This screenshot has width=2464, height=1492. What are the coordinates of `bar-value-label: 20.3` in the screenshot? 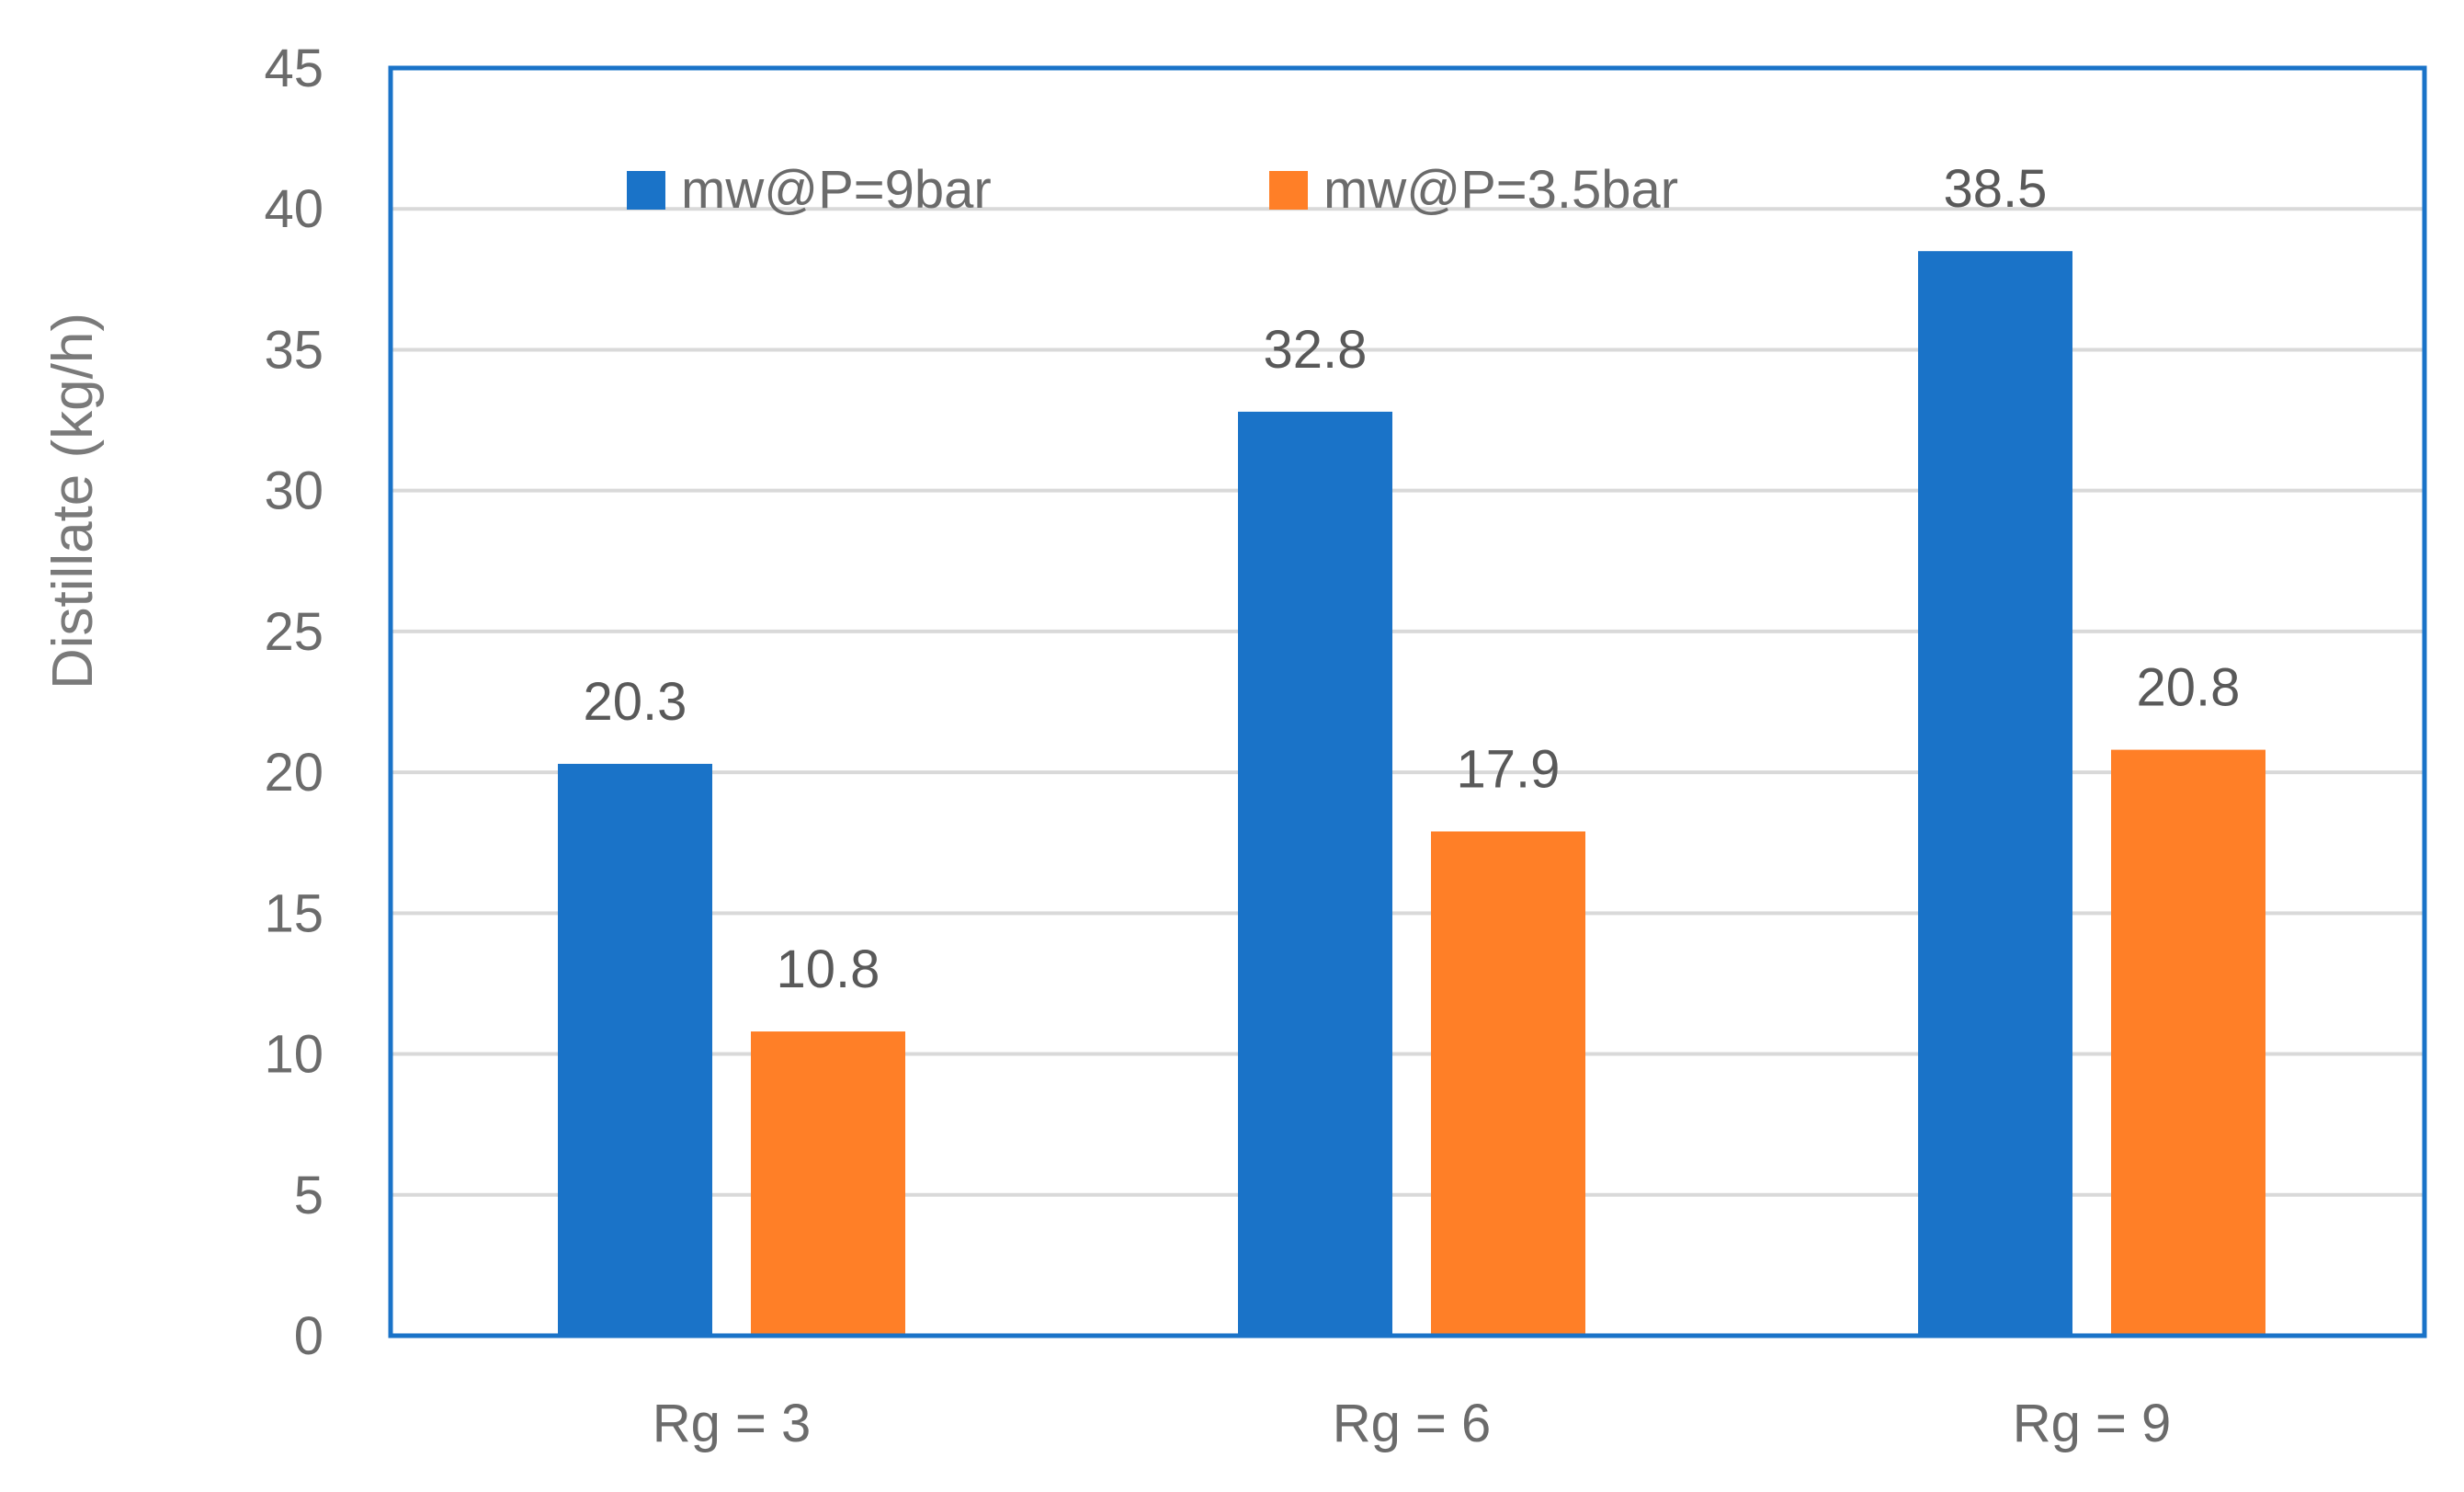 It's located at (636, 702).